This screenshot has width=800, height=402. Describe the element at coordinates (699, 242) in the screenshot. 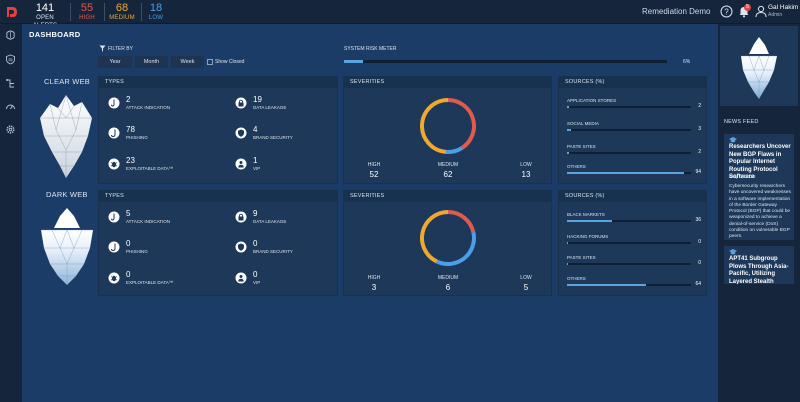

I see `source-value: 0` at that location.